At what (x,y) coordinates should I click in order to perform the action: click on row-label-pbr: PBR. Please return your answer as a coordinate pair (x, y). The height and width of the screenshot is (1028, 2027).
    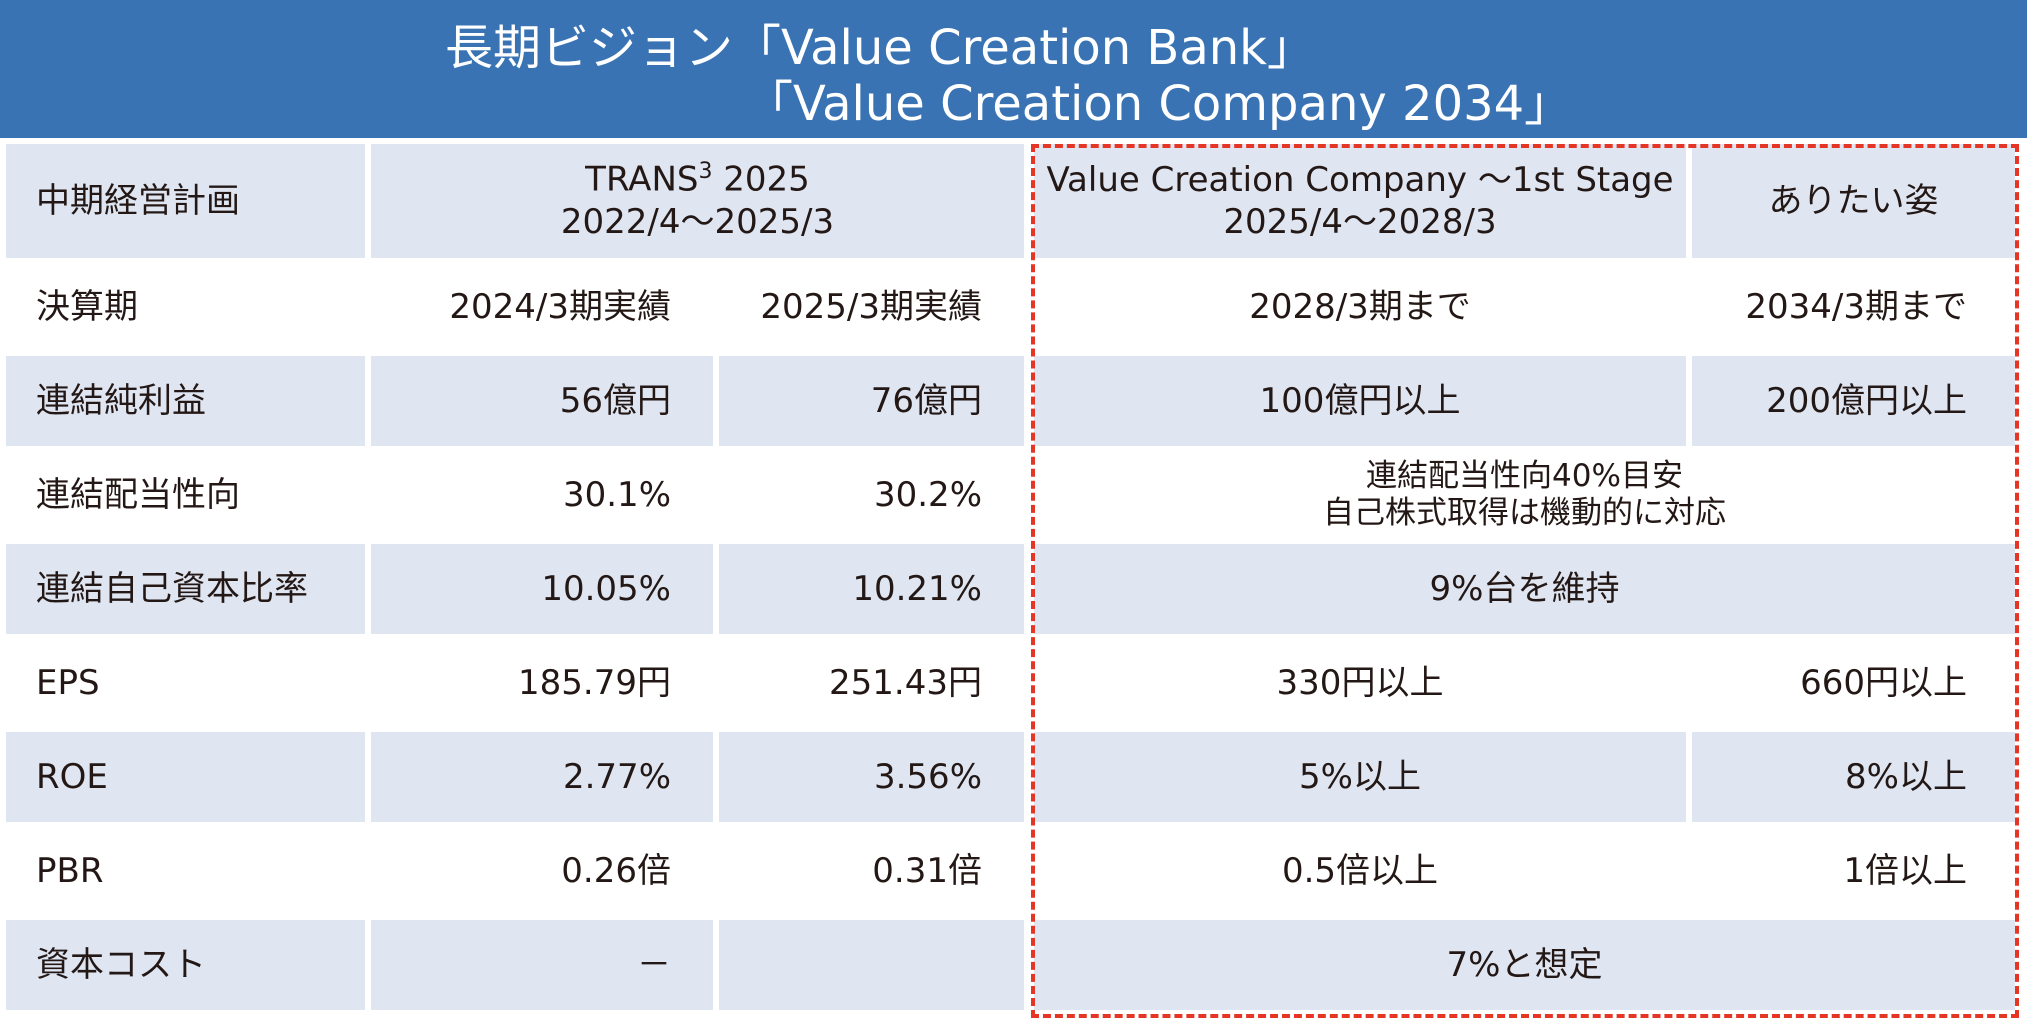
    Looking at the image, I should click on (70, 870).